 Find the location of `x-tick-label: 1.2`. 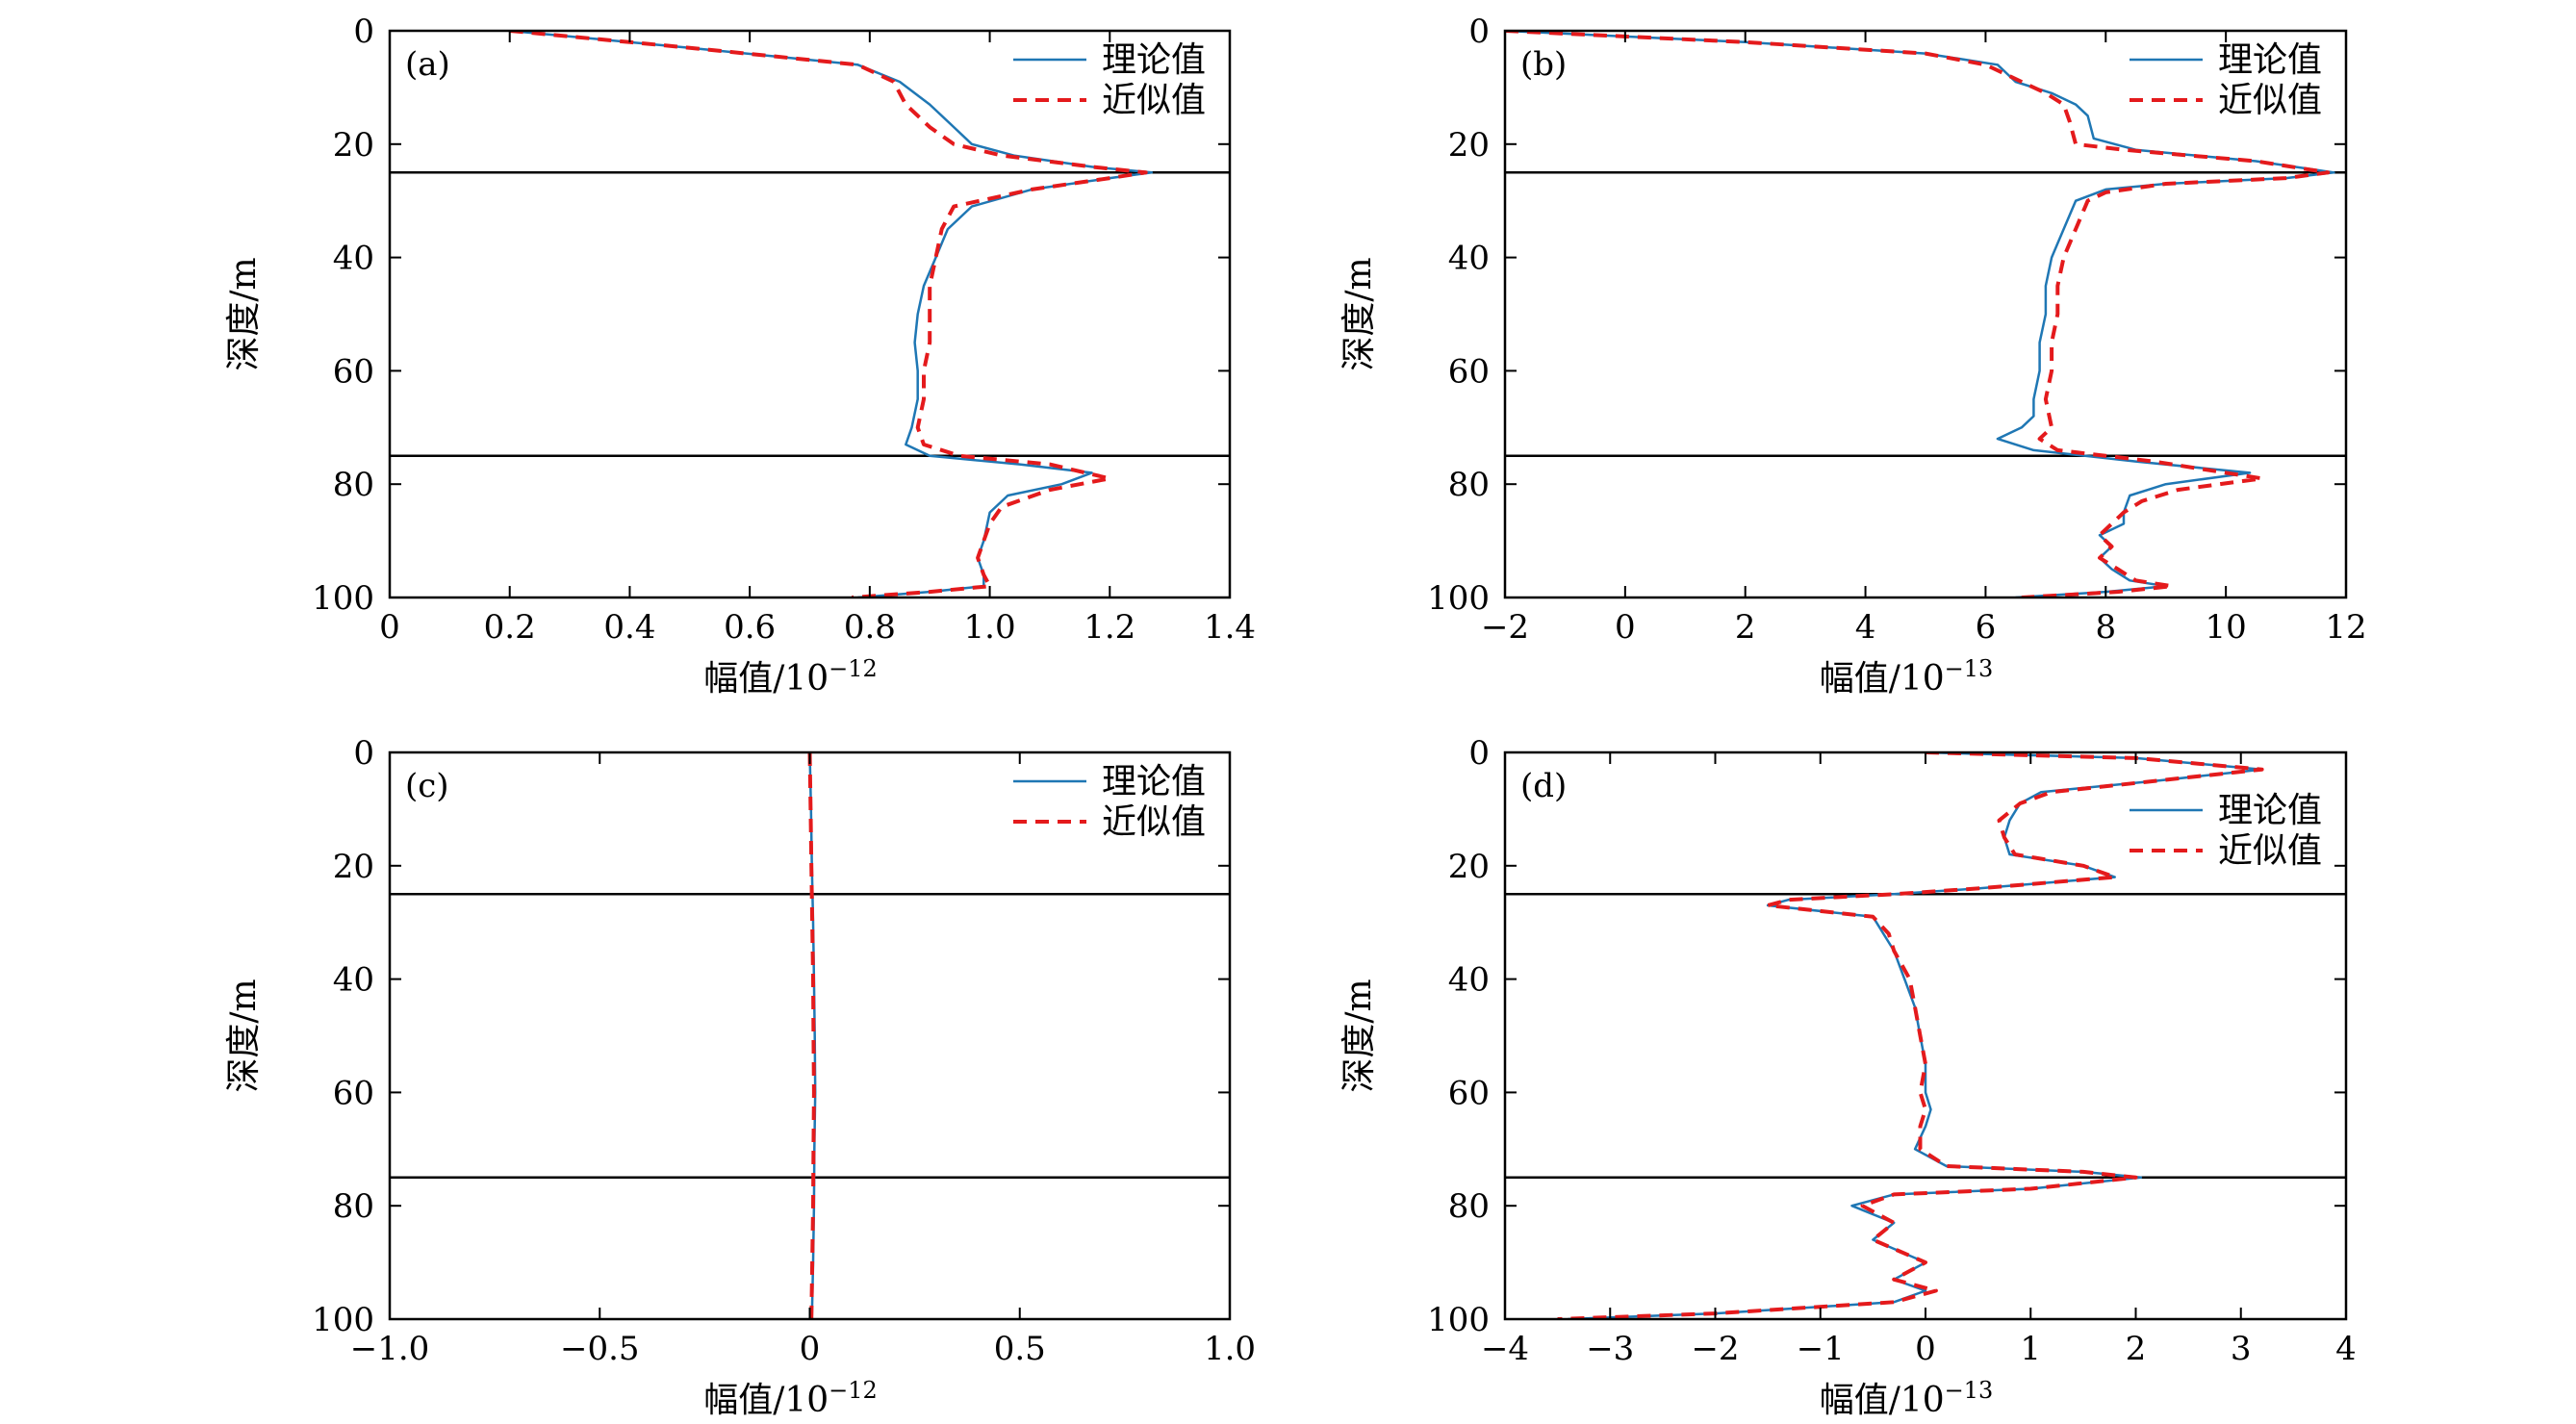

x-tick-label: 1.2 is located at coordinates (1109, 627).